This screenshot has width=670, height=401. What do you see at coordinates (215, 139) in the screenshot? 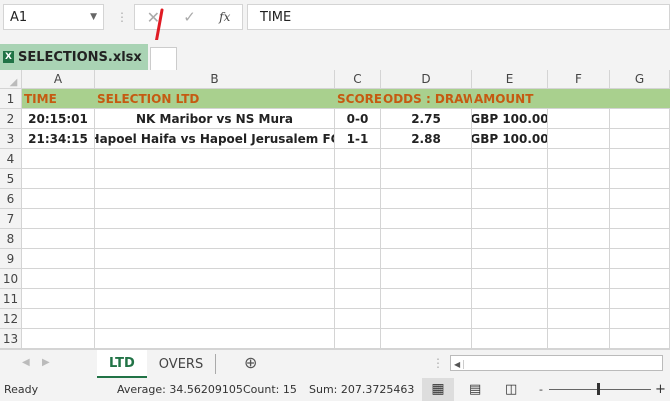
I see `cell-B3: Hapoel Haifa vs Hapoel Jerusalem FC` at bounding box center [215, 139].